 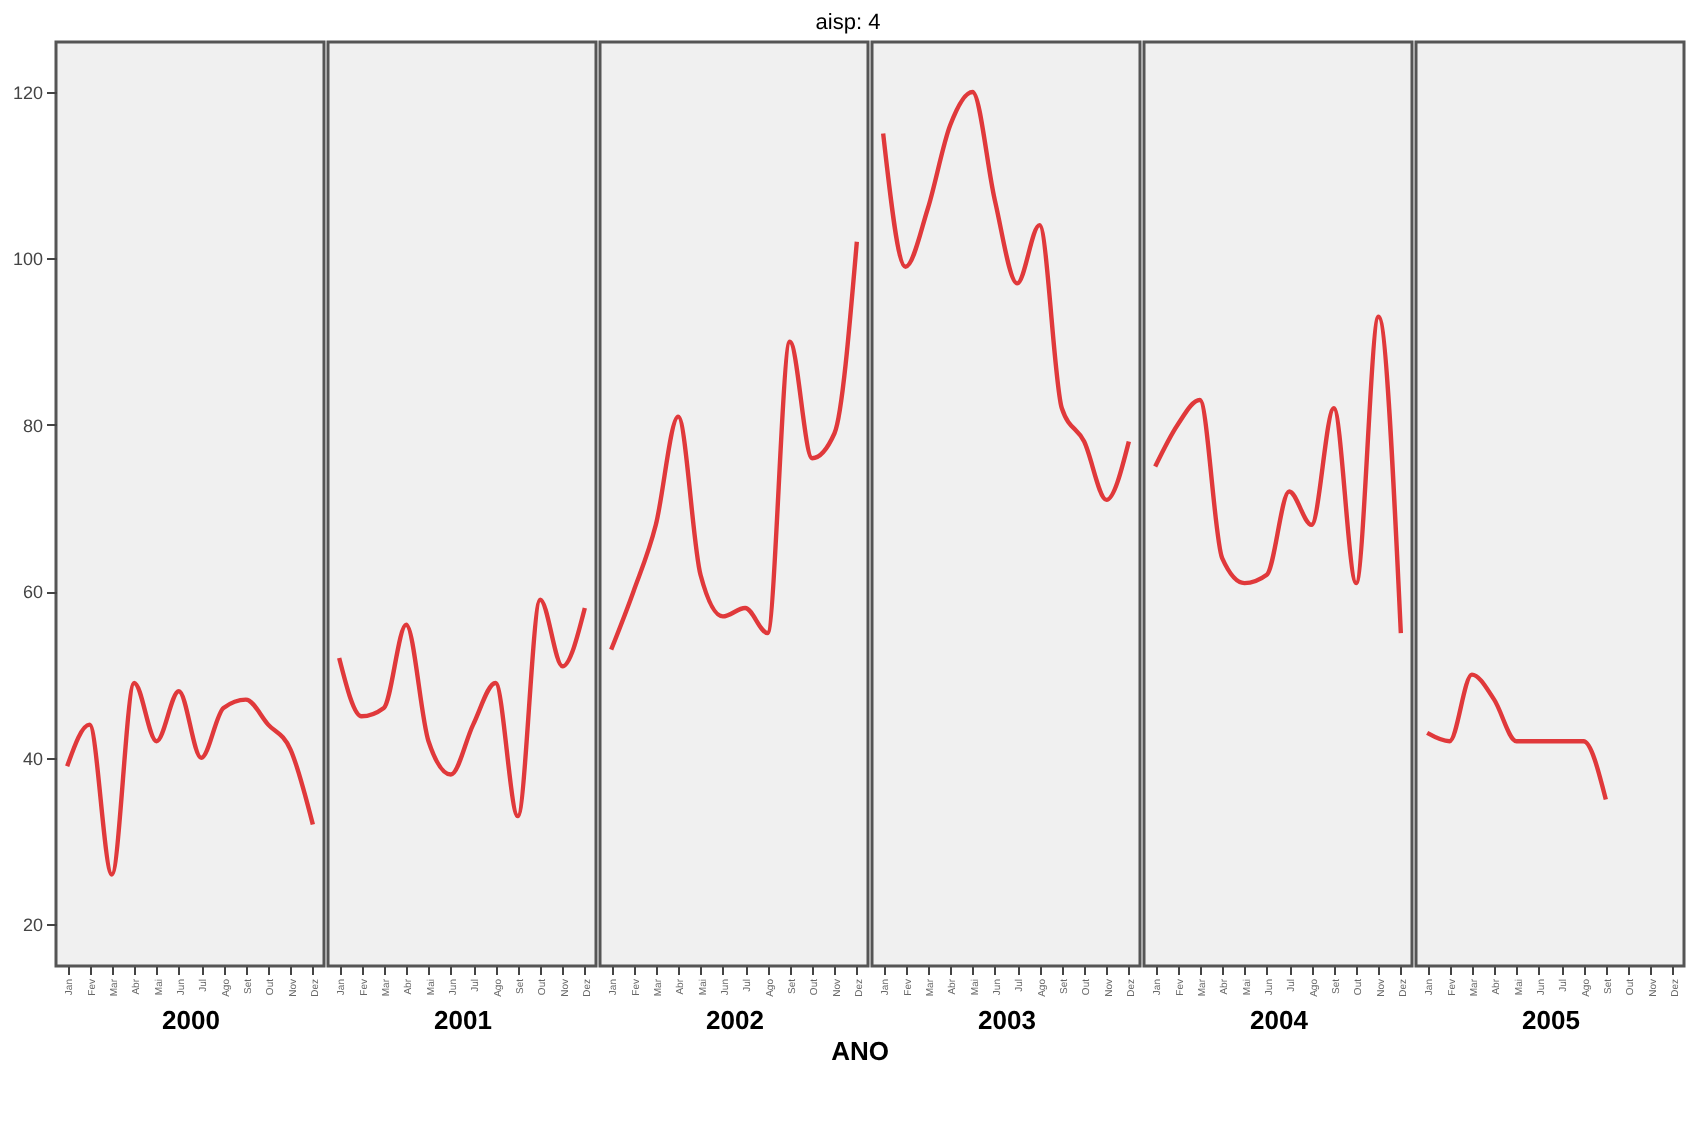 What do you see at coordinates (190, 778) in the screenshot?
I see `line-series` at bounding box center [190, 778].